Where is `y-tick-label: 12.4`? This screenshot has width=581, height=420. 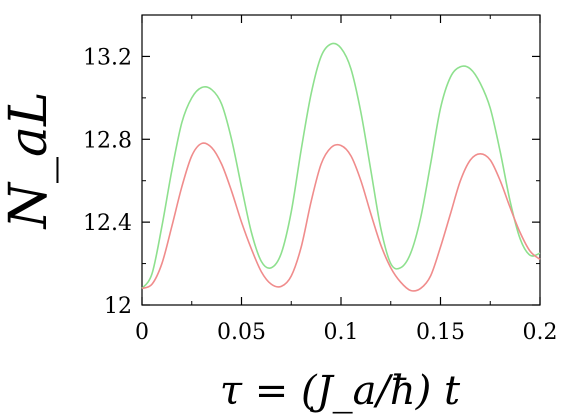 y-tick-label: 12.4 is located at coordinates (107, 223).